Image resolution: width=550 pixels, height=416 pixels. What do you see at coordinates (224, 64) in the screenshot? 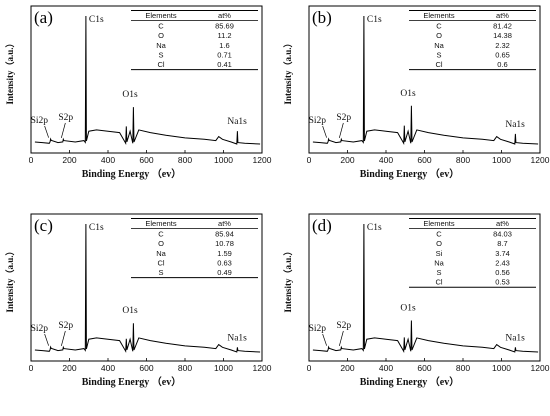
I see `table-cell: 0.41` at bounding box center [224, 64].